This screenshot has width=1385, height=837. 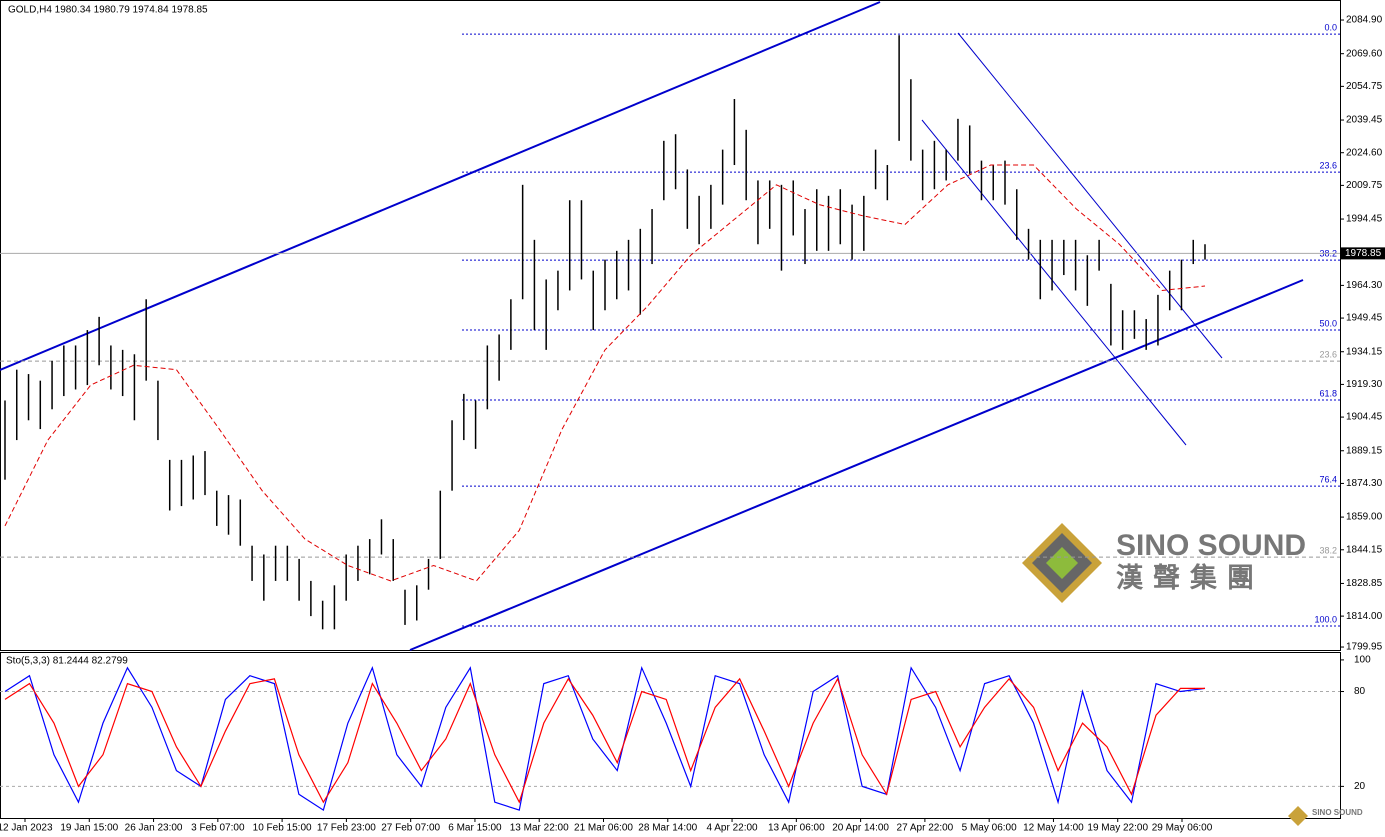 What do you see at coordinates (218, 828) in the screenshot?
I see `x-tick-label: 3 Feb 07:00` at bounding box center [218, 828].